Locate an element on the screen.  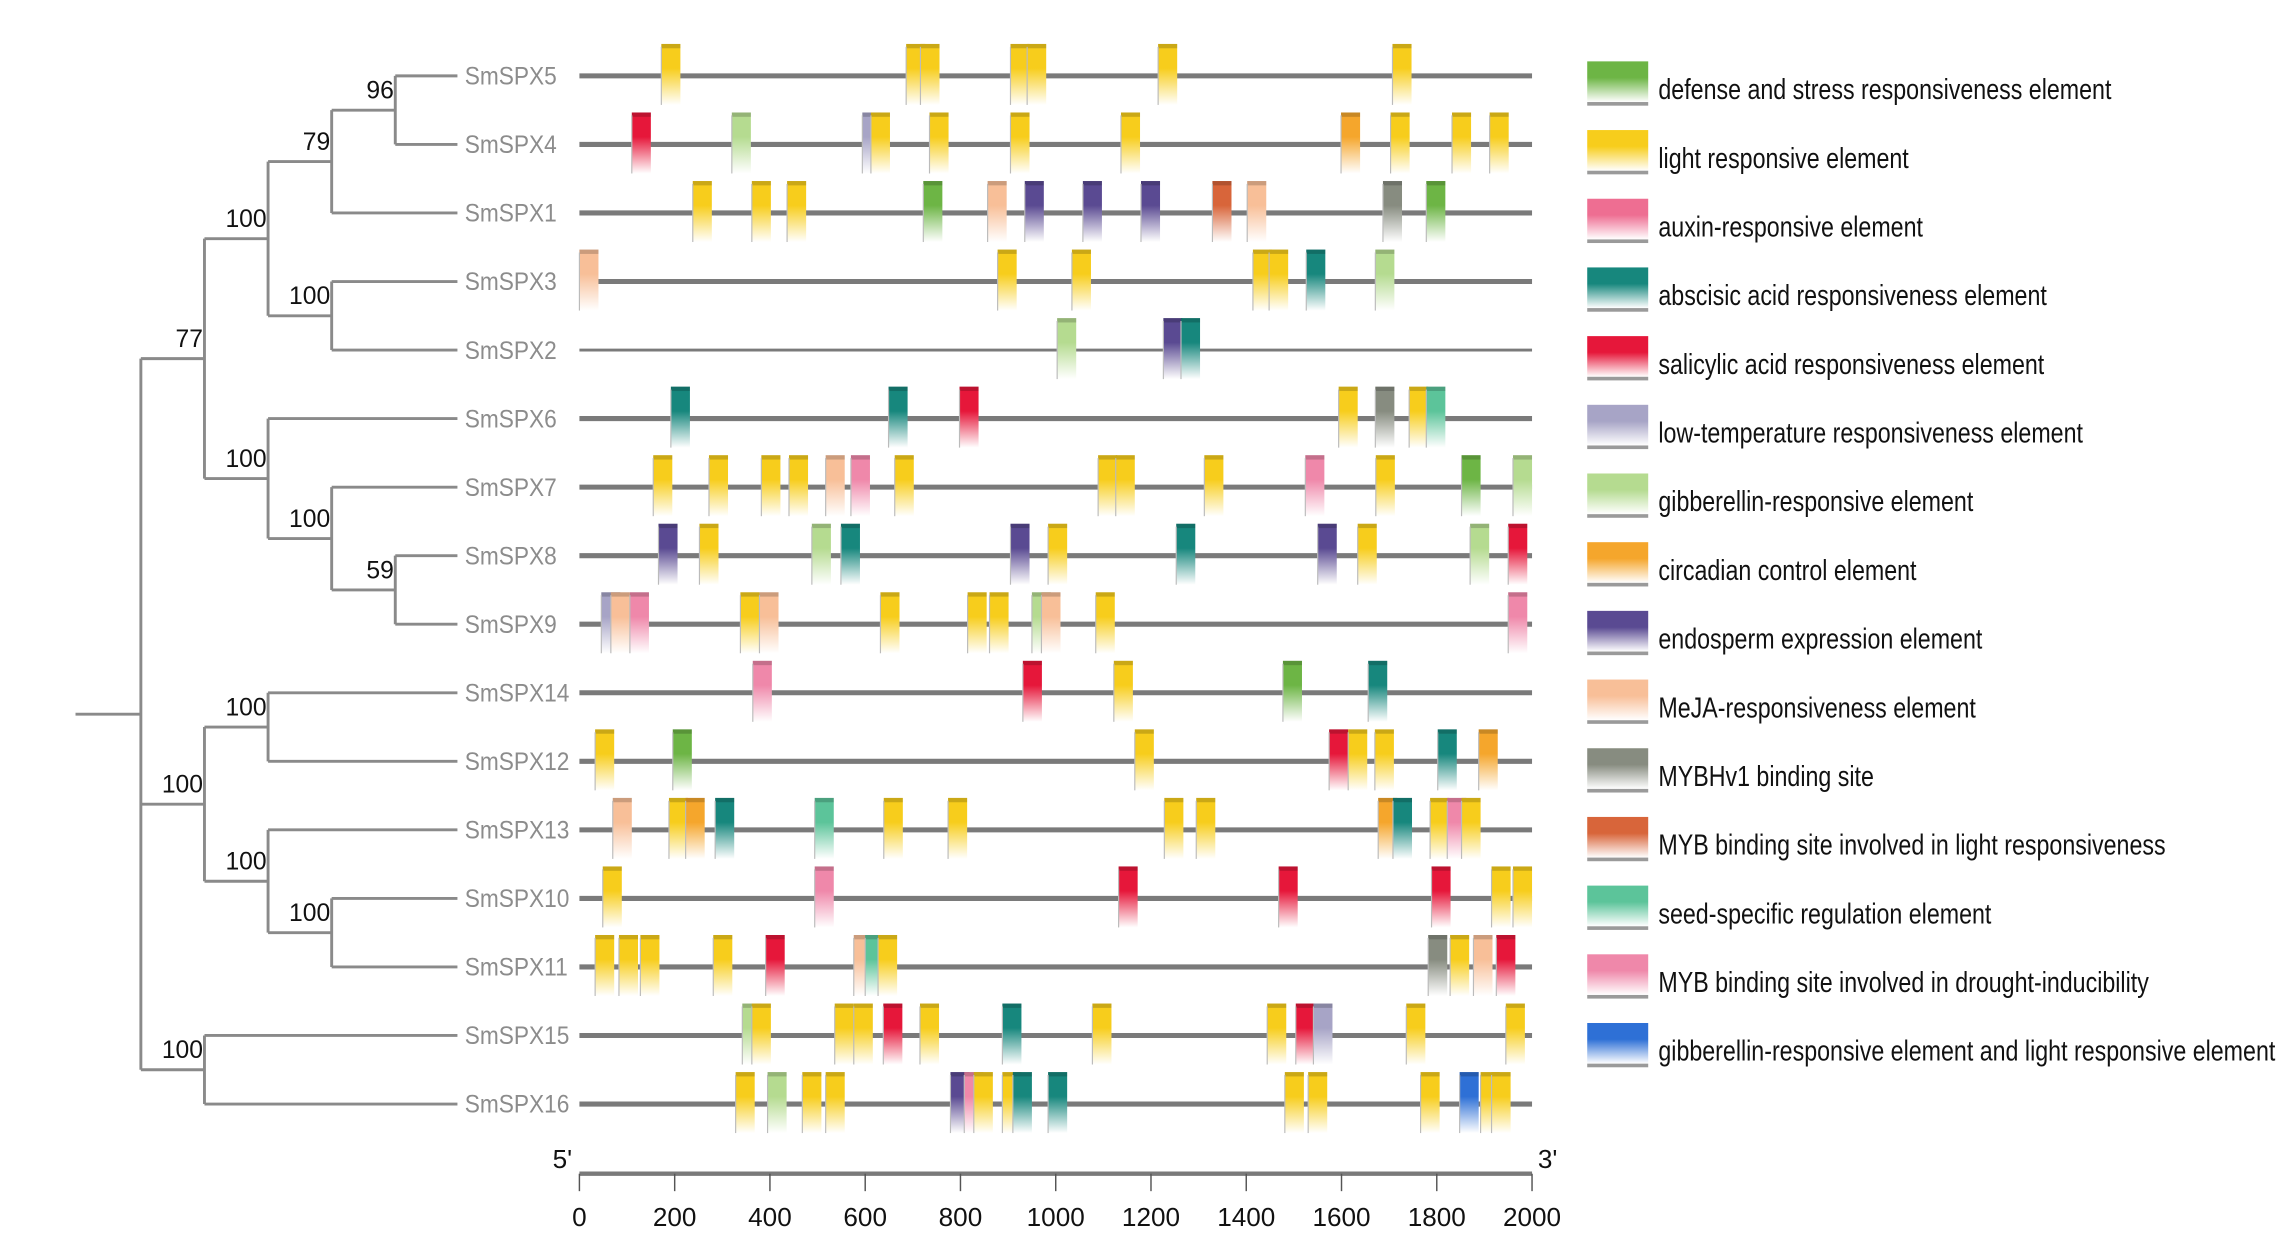
cis-element-mybhv1 is located at coordinates (1384, 417).